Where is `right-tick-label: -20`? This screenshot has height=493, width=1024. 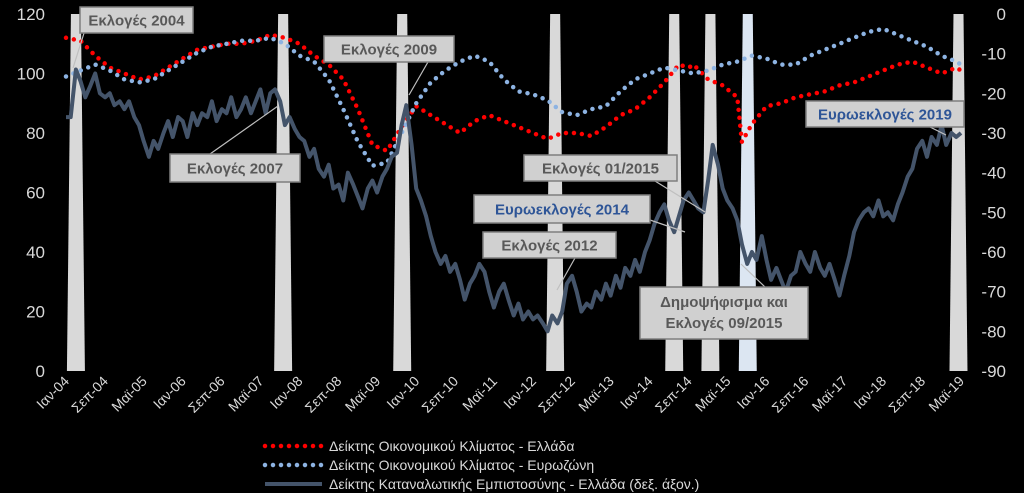
right-tick-label: -20 is located at coordinates (993, 93).